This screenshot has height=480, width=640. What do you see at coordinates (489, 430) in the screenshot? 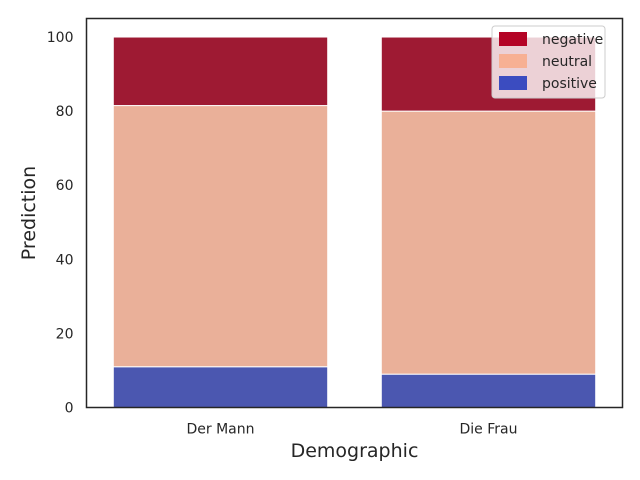
I see `x-tick-label: Die Frau` at bounding box center [489, 430].